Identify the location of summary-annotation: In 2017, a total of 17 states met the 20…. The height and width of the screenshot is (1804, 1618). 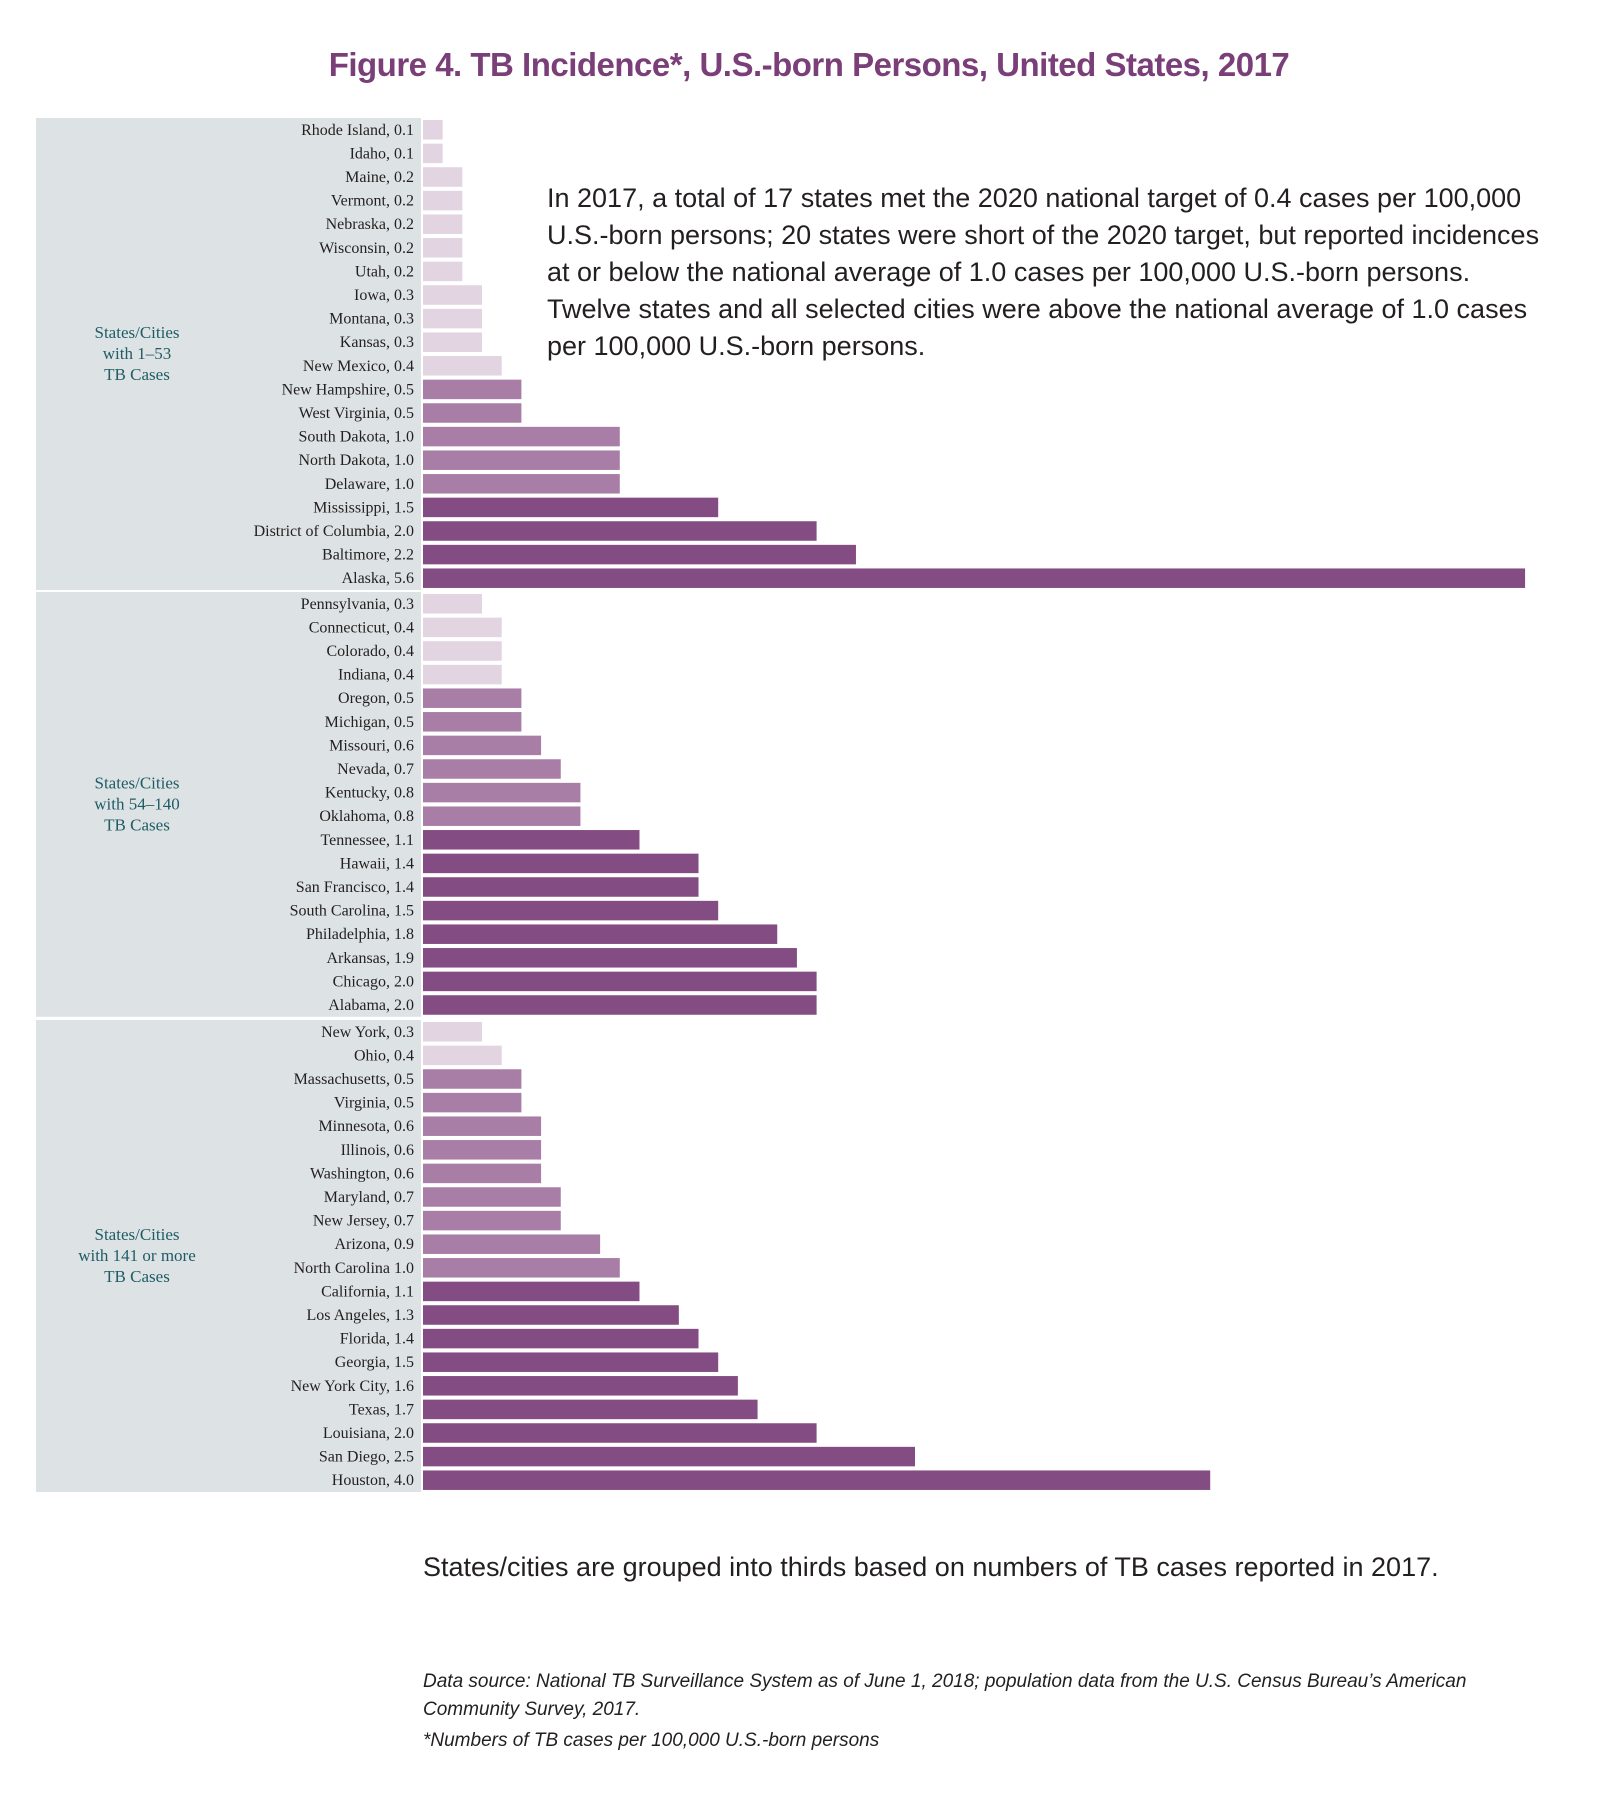
(1043, 272).